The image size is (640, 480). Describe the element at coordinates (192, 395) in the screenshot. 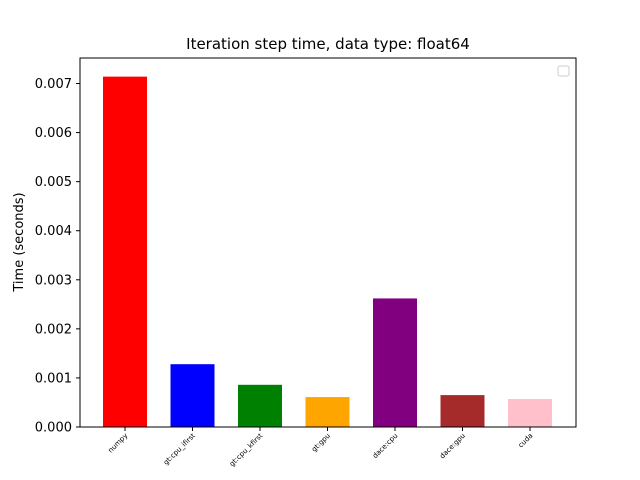

I see `bar-gt-cpu-ifirst` at that location.